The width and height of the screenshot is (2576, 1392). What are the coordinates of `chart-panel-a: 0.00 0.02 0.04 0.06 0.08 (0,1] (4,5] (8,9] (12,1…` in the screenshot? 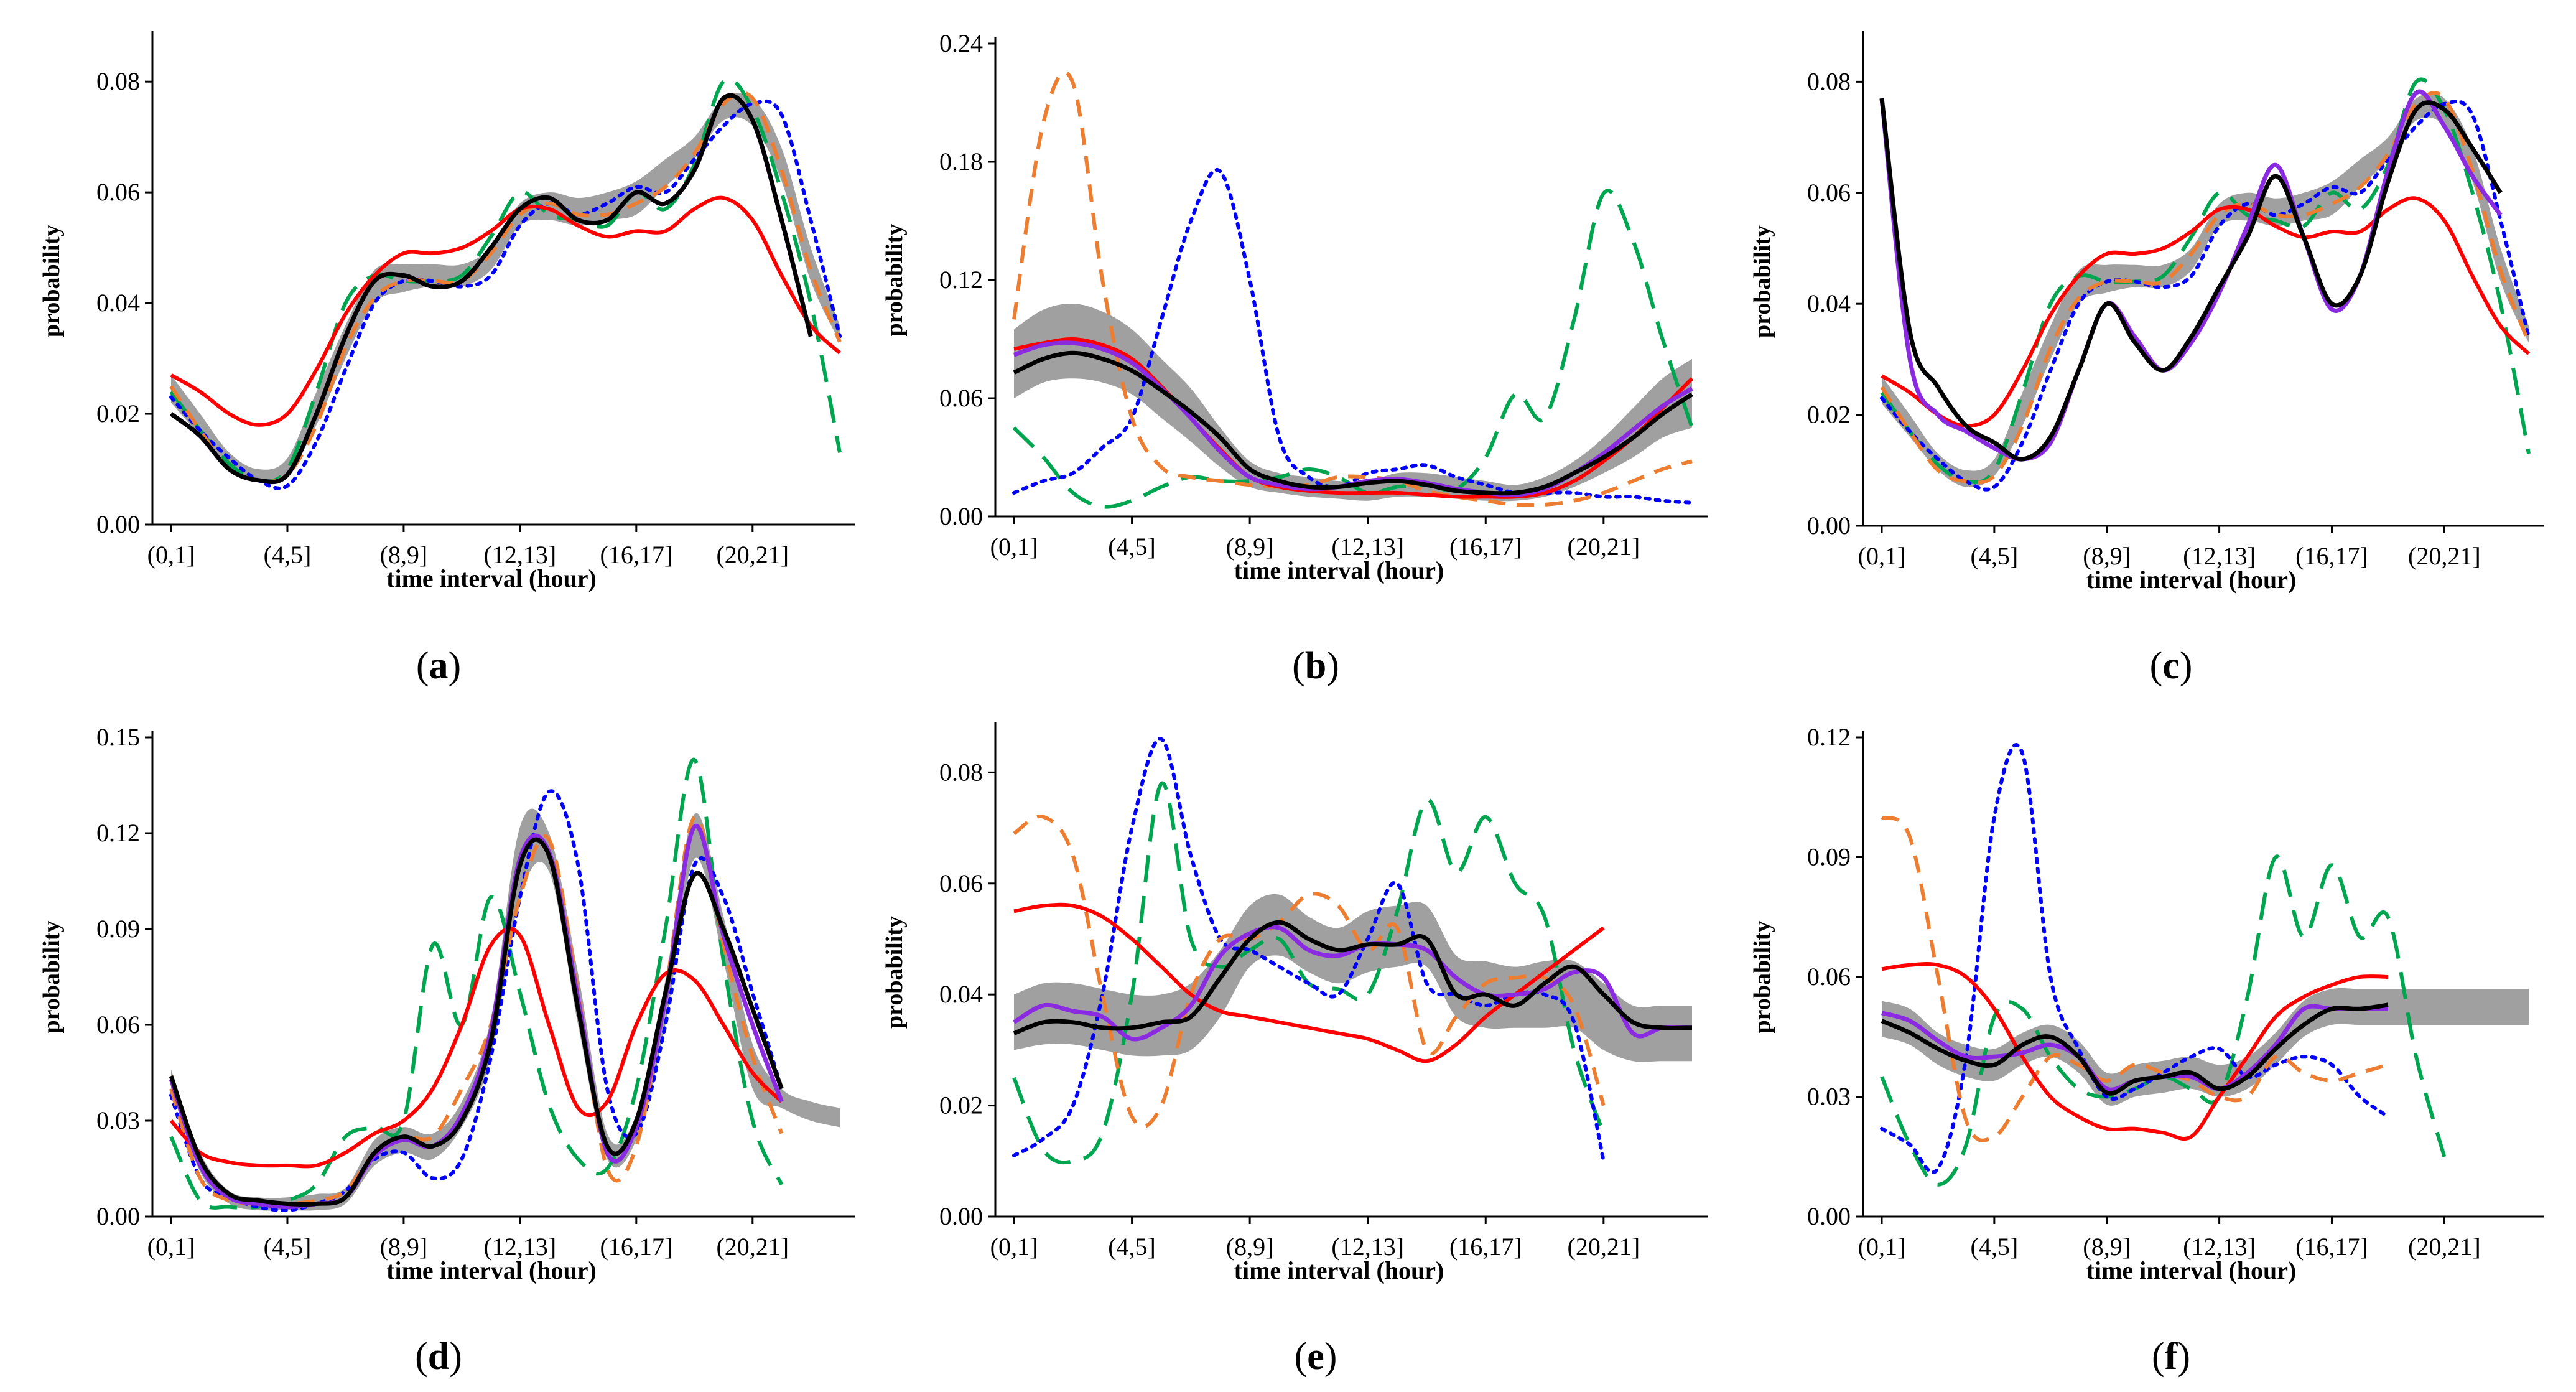 It's located at (447, 359).